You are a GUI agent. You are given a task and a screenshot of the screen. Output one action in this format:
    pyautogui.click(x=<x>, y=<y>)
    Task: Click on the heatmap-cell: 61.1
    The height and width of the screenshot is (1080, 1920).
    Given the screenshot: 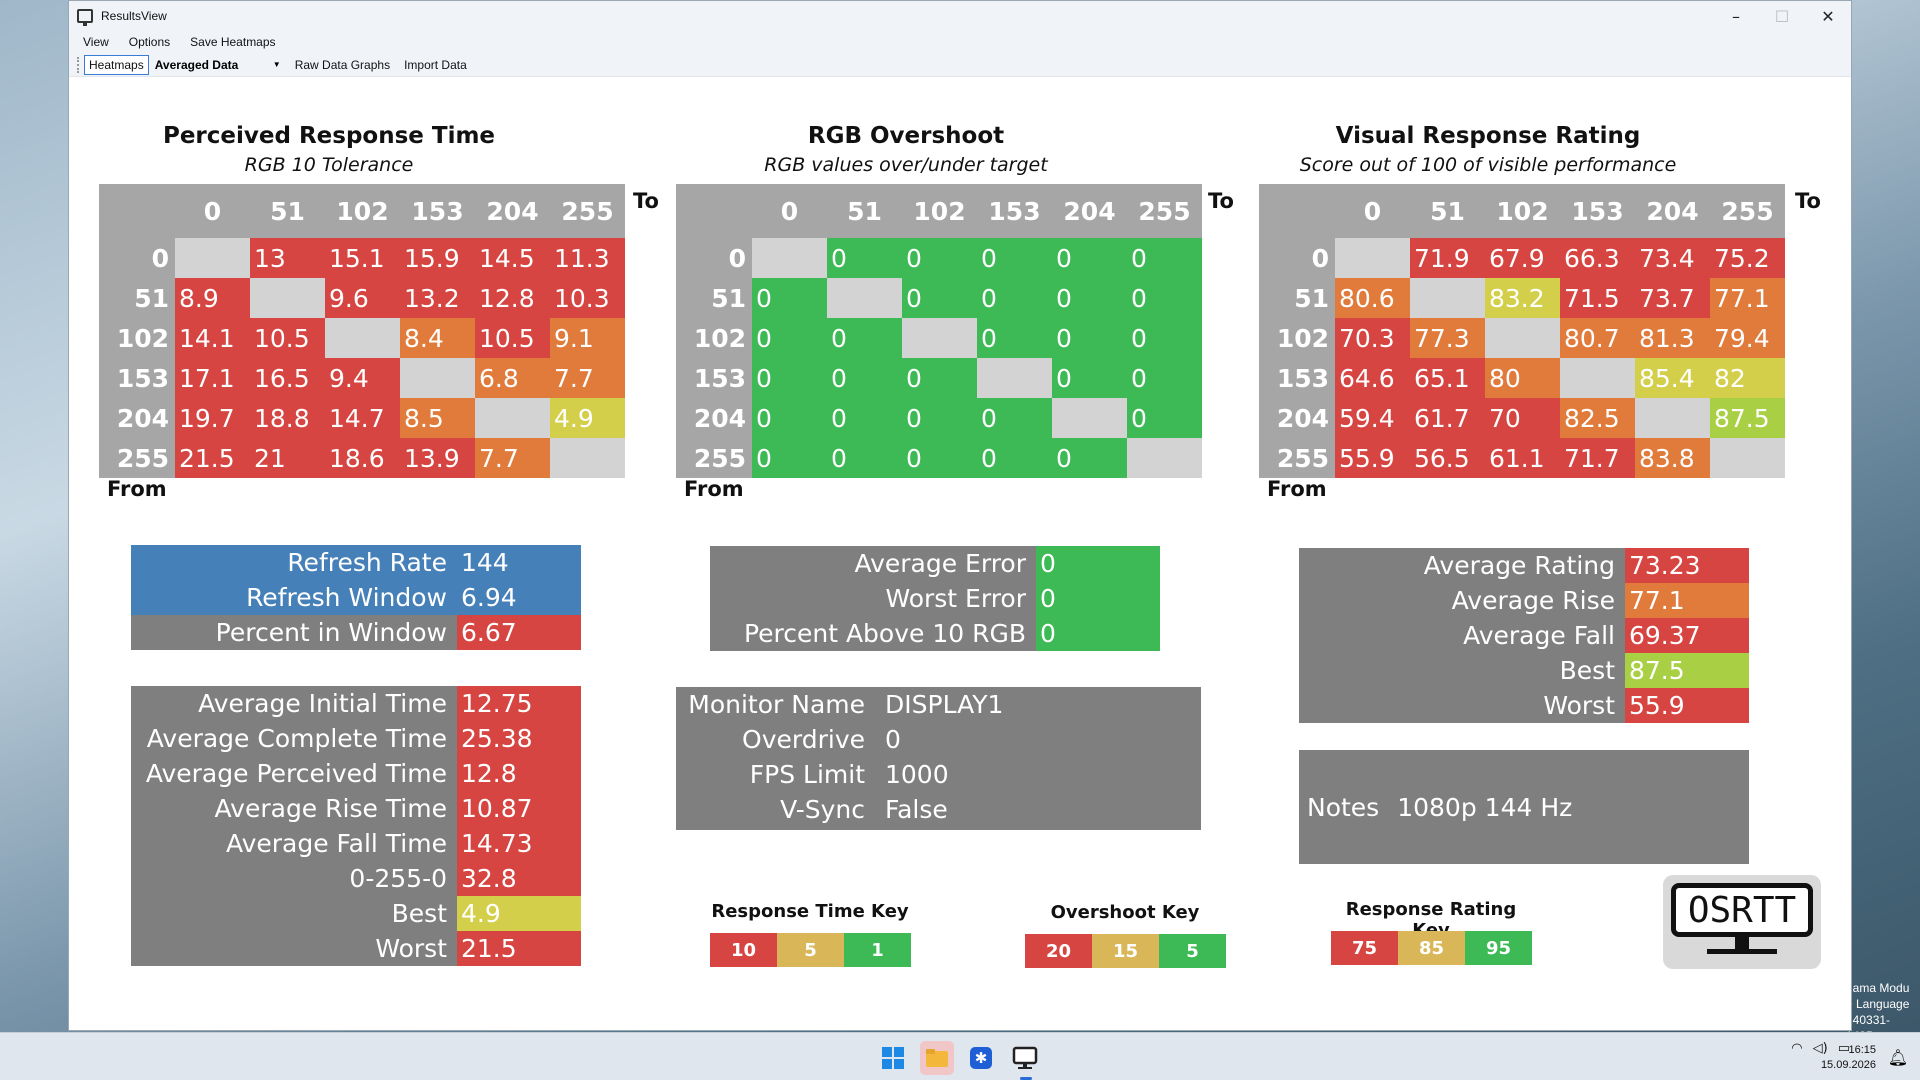 What is the action you would take?
    pyautogui.click(x=1522, y=458)
    